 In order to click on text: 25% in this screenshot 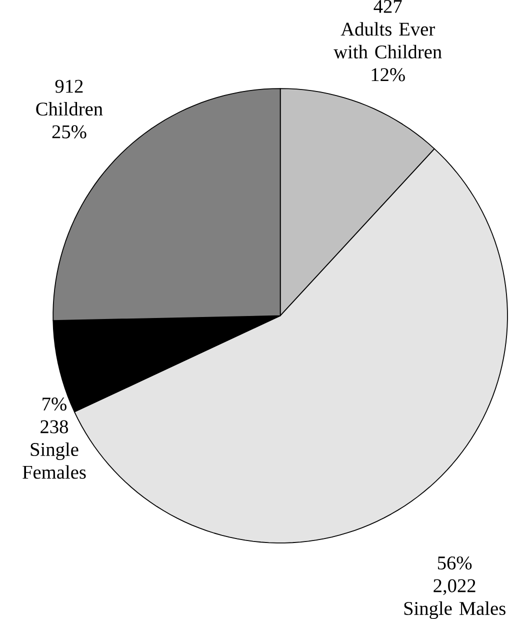, I will do `click(69, 131)`.